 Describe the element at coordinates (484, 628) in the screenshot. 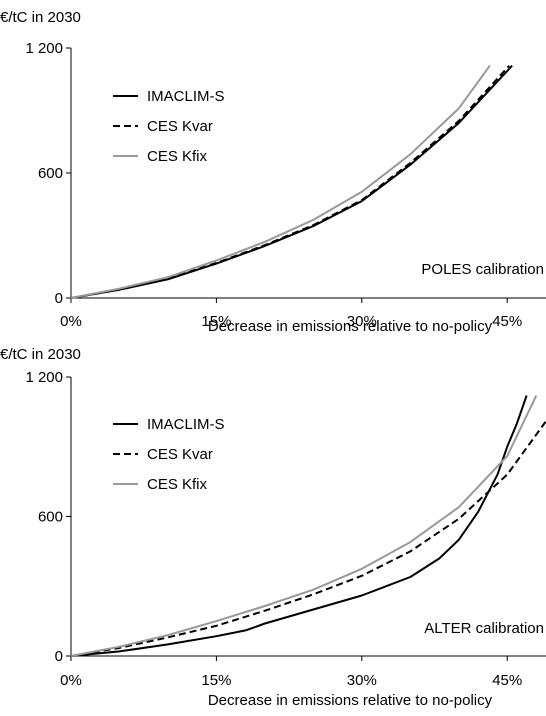

I see `chart-annotation: ALTER calibration` at that location.